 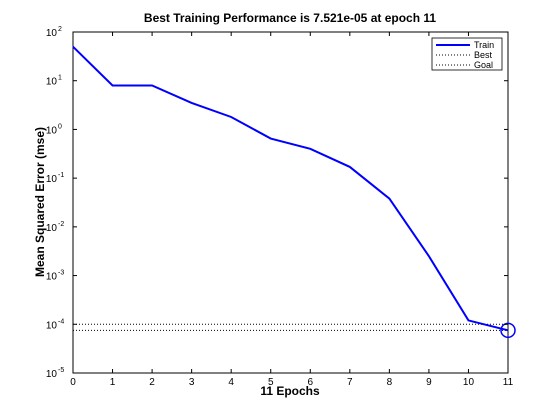 What do you see at coordinates (113, 382) in the screenshot?
I see `x-tick-label: 1` at bounding box center [113, 382].